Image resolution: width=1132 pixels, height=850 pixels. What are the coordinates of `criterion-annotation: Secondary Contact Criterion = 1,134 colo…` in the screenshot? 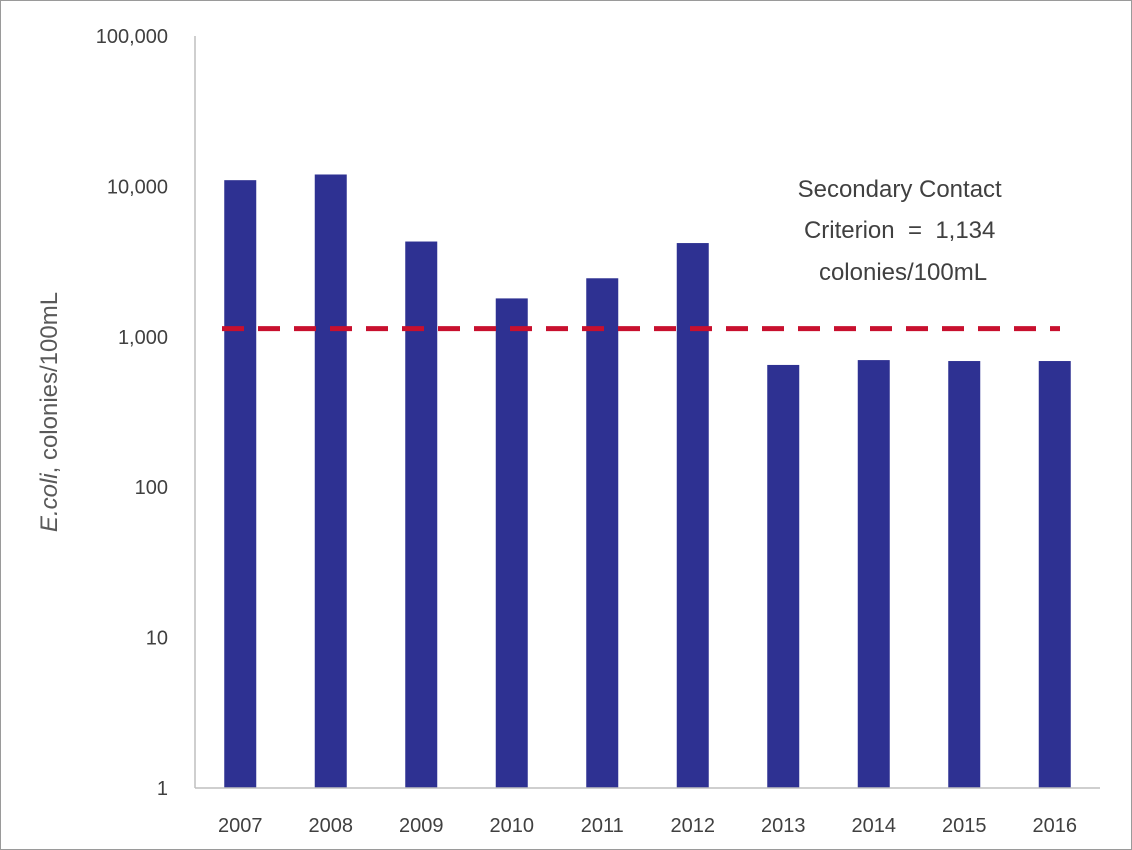 It's located at (903, 231).